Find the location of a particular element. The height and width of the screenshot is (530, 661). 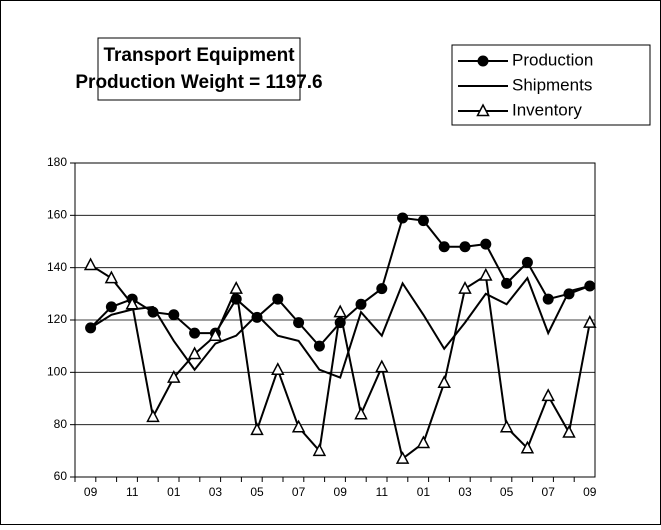

y-tick-label: 100 is located at coordinates (57, 372).